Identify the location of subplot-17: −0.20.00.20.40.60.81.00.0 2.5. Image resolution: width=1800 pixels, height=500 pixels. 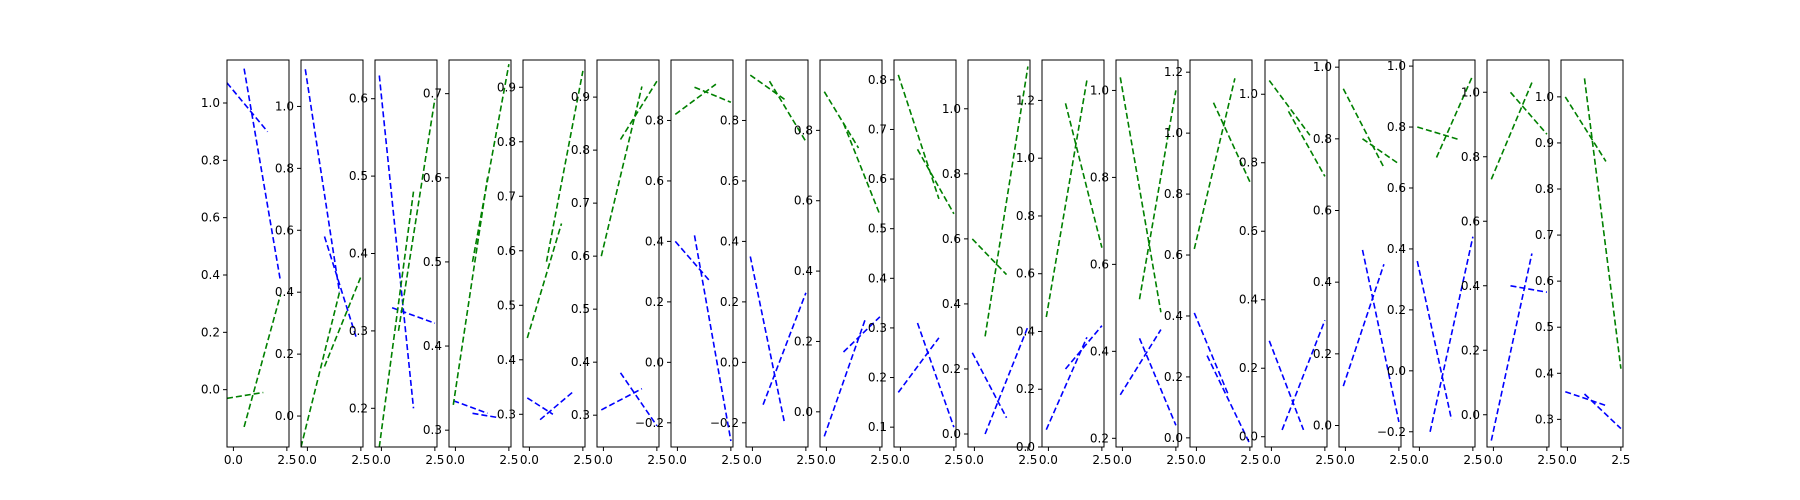
(1430, 263).